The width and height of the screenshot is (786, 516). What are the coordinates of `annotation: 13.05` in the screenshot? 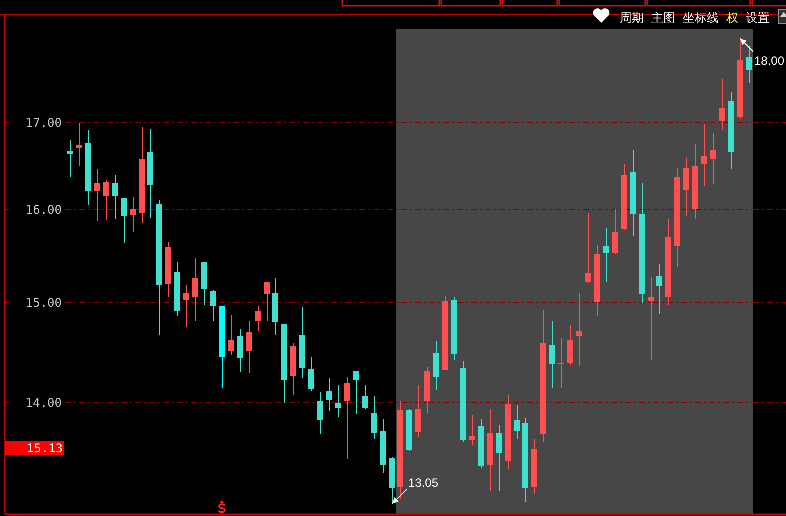 It's located at (423, 483).